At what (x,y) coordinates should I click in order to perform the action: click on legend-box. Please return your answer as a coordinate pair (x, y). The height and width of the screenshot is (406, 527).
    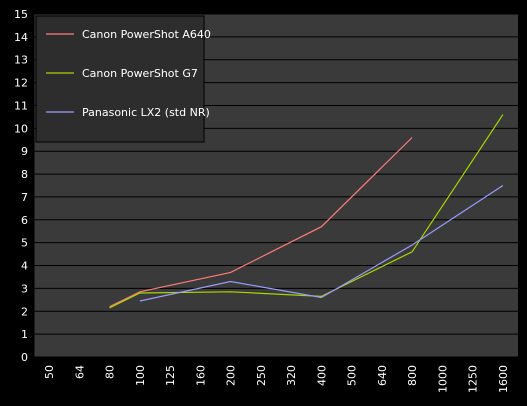
    Looking at the image, I should click on (120, 79).